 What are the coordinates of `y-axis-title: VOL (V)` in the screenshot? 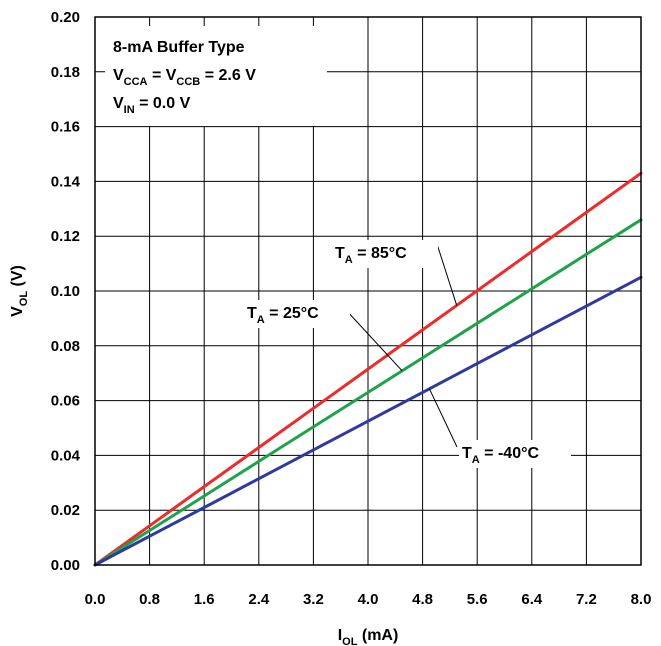 It's located at (19, 291).